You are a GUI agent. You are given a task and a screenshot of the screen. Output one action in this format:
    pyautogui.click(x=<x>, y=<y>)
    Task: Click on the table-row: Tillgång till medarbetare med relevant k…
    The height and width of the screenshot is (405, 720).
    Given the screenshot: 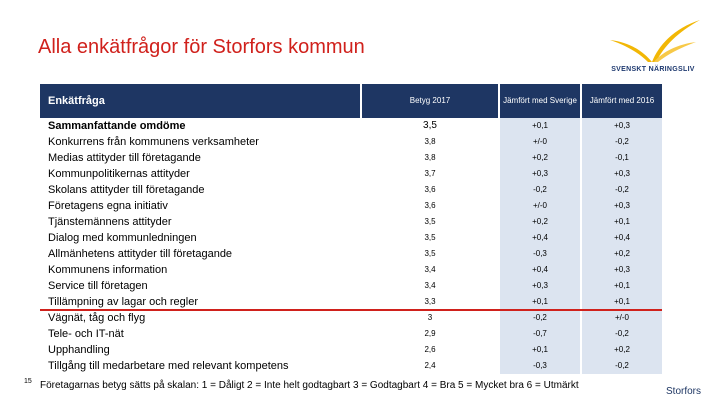 What is the action you would take?
    pyautogui.click(x=351, y=366)
    